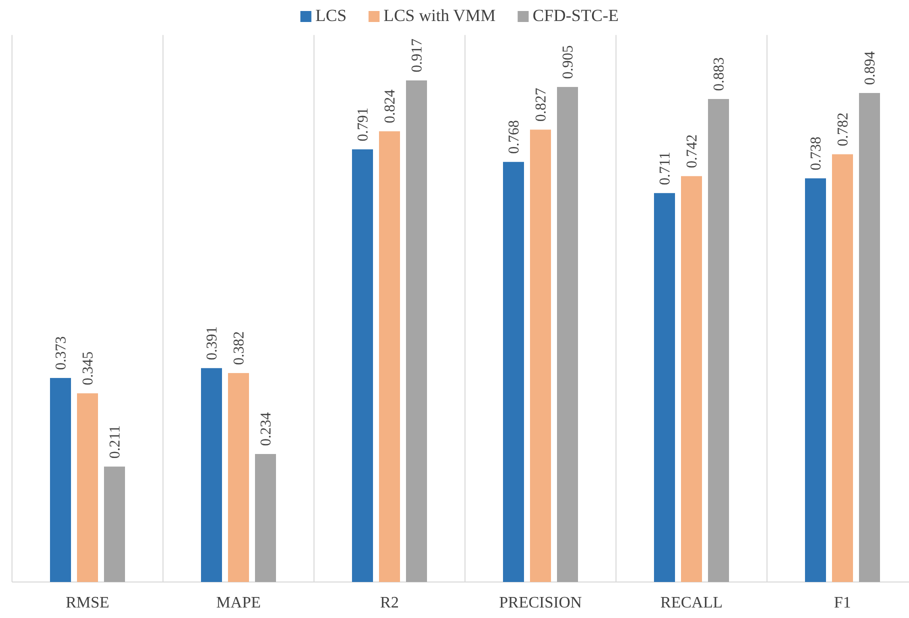  Describe the element at coordinates (266, 429) in the screenshot. I see `data-label: 0.234` at that location.